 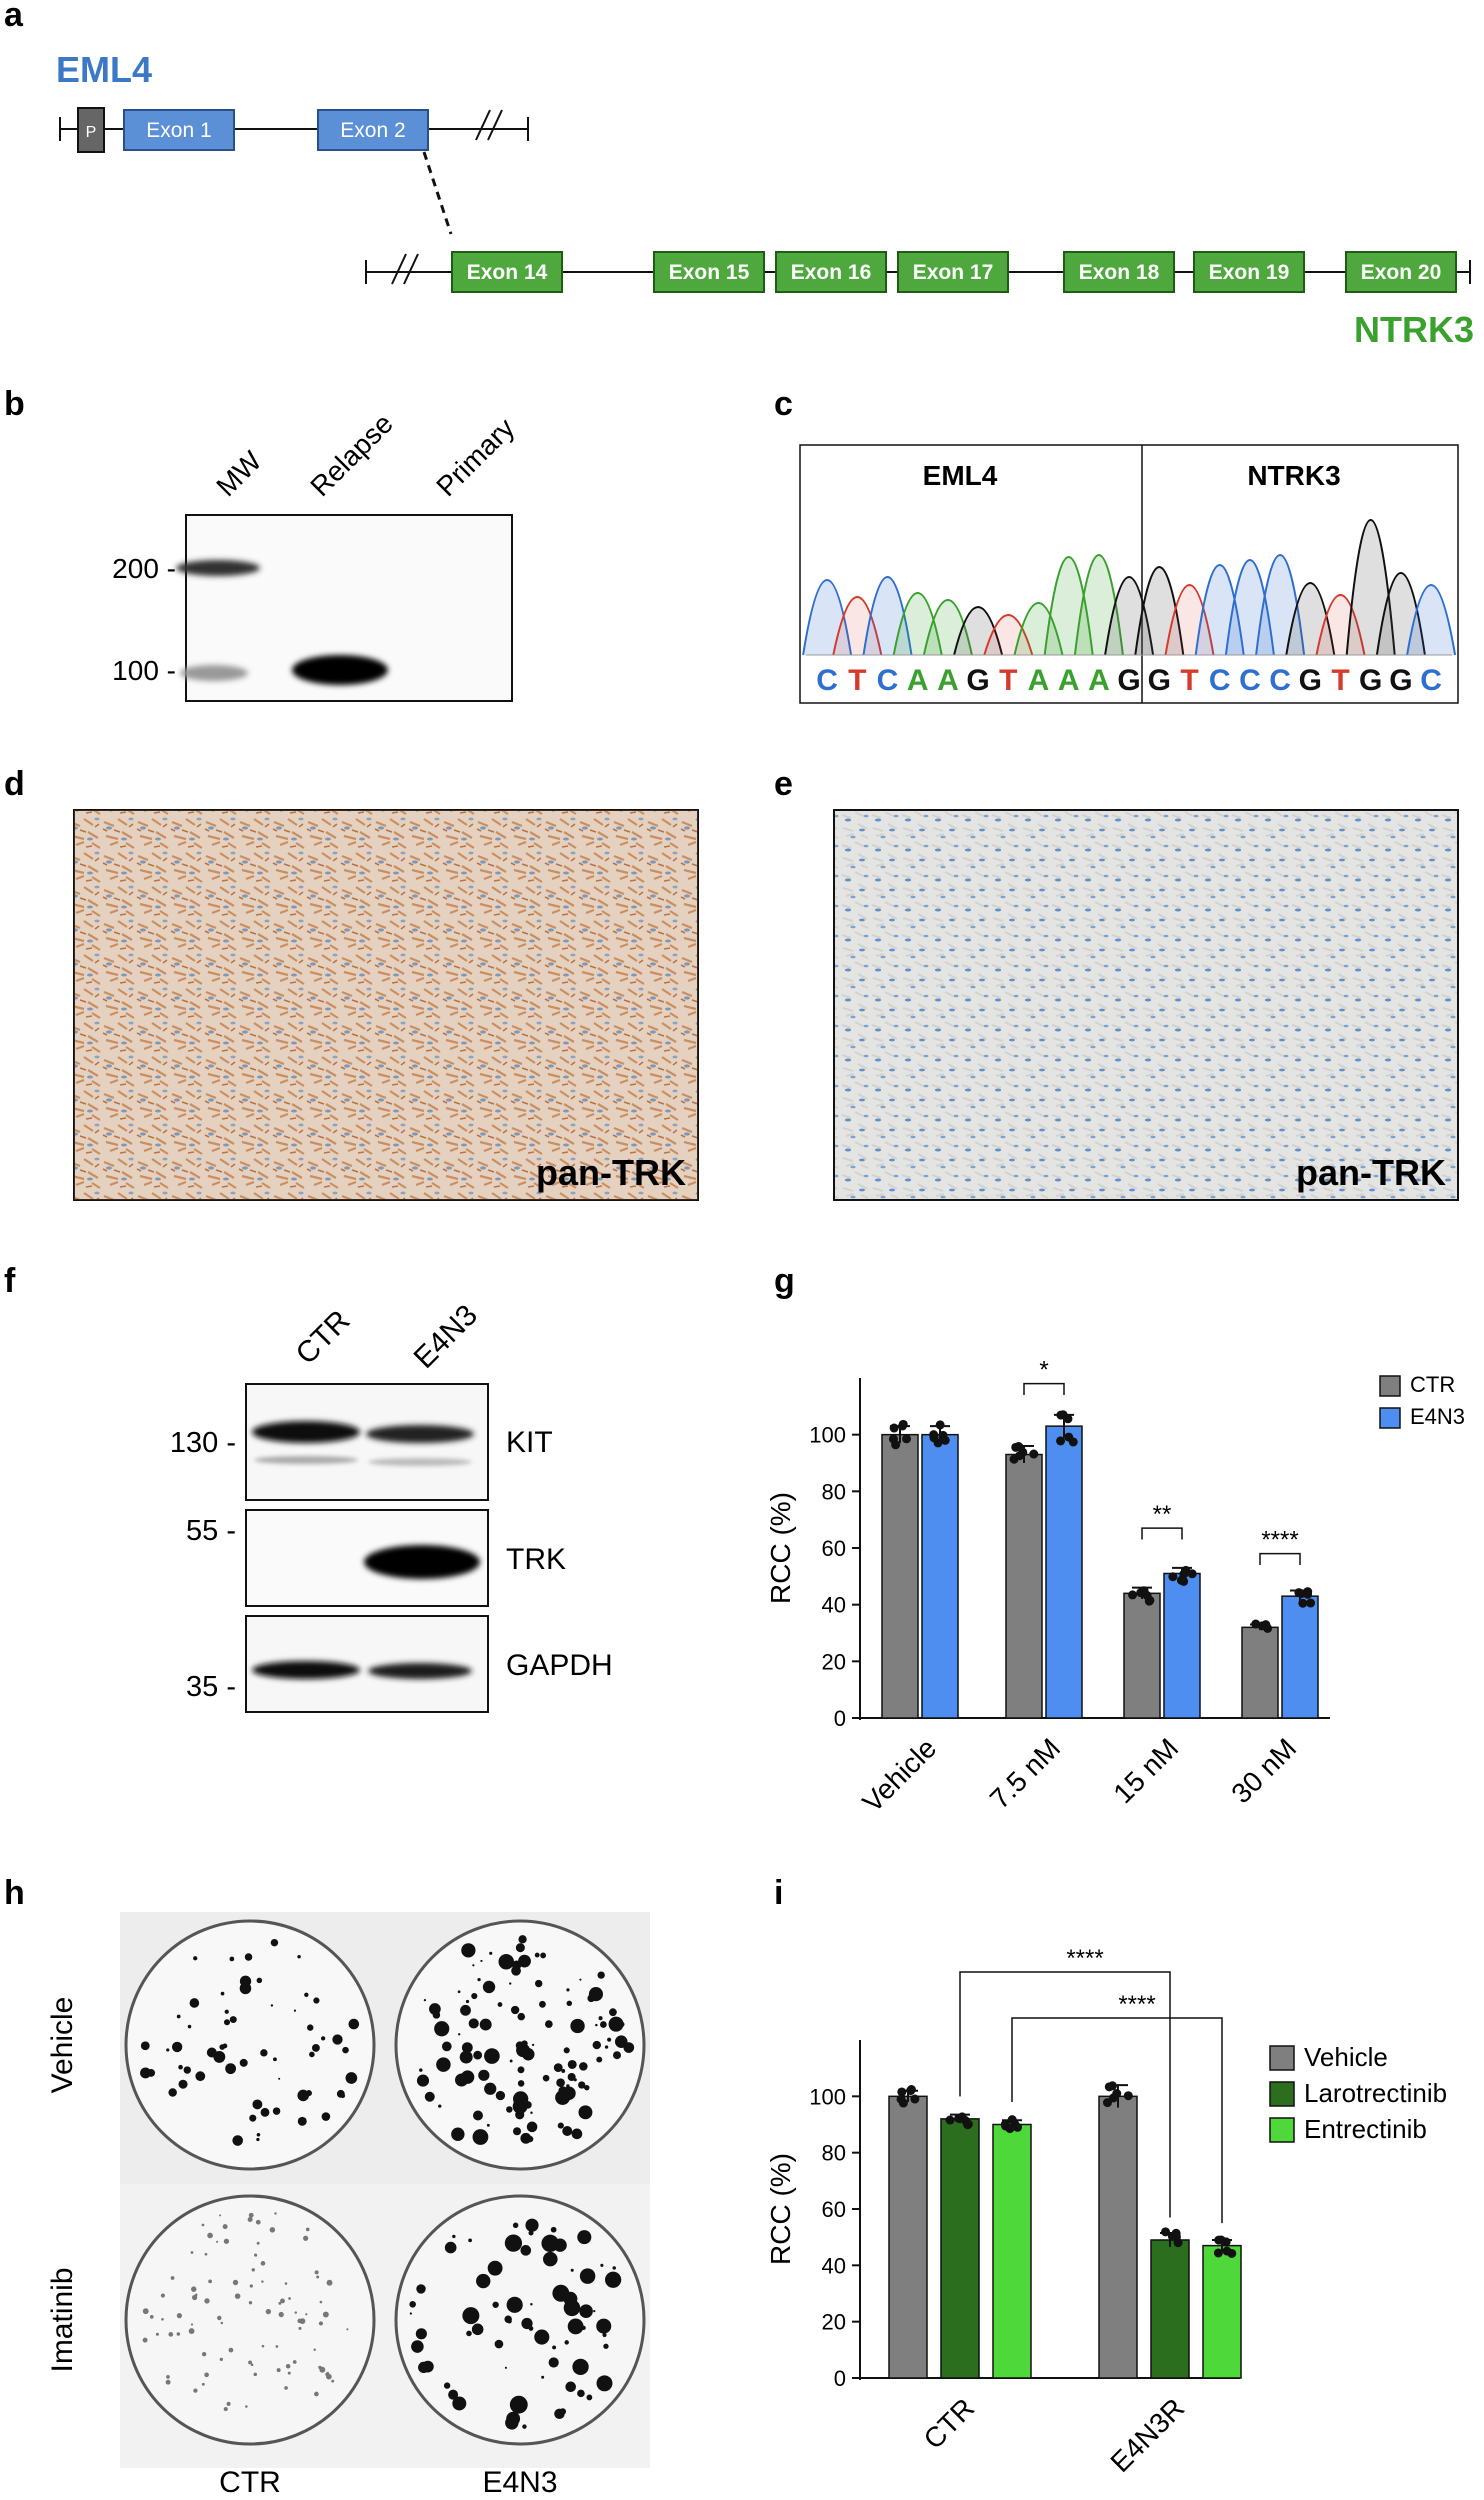 What do you see at coordinates (1064, 1572) in the screenshot?
I see `bar-e4n3-7-5-nm` at bounding box center [1064, 1572].